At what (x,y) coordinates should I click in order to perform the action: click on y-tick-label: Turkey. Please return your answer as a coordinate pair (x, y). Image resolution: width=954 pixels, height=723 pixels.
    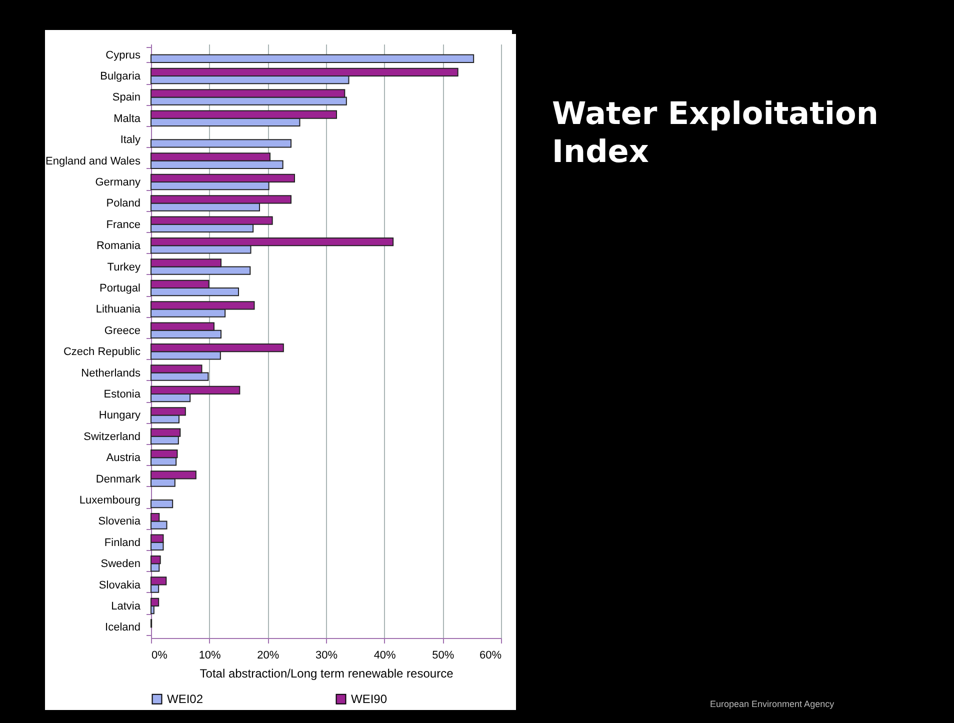
    Looking at the image, I should click on (124, 267).